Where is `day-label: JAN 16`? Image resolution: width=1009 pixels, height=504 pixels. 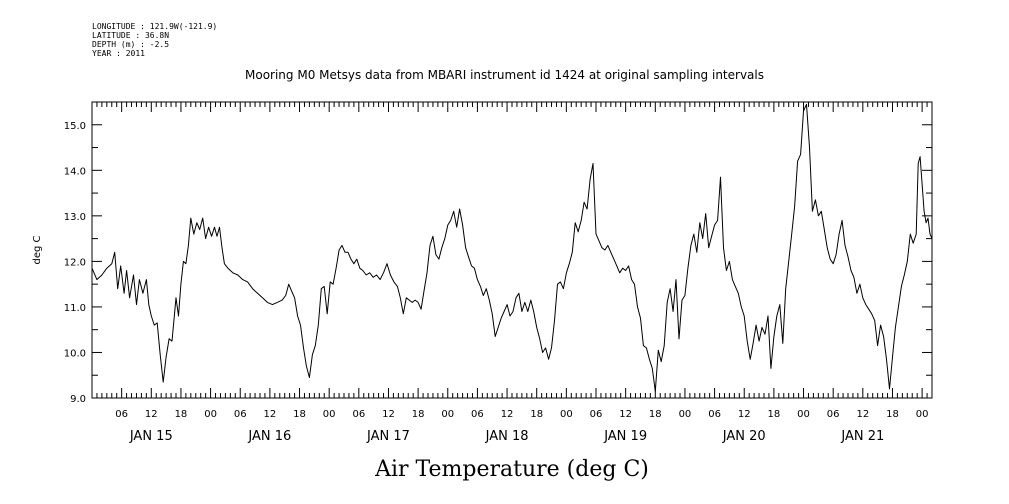 day-label: JAN 16 is located at coordinates (269, 436).